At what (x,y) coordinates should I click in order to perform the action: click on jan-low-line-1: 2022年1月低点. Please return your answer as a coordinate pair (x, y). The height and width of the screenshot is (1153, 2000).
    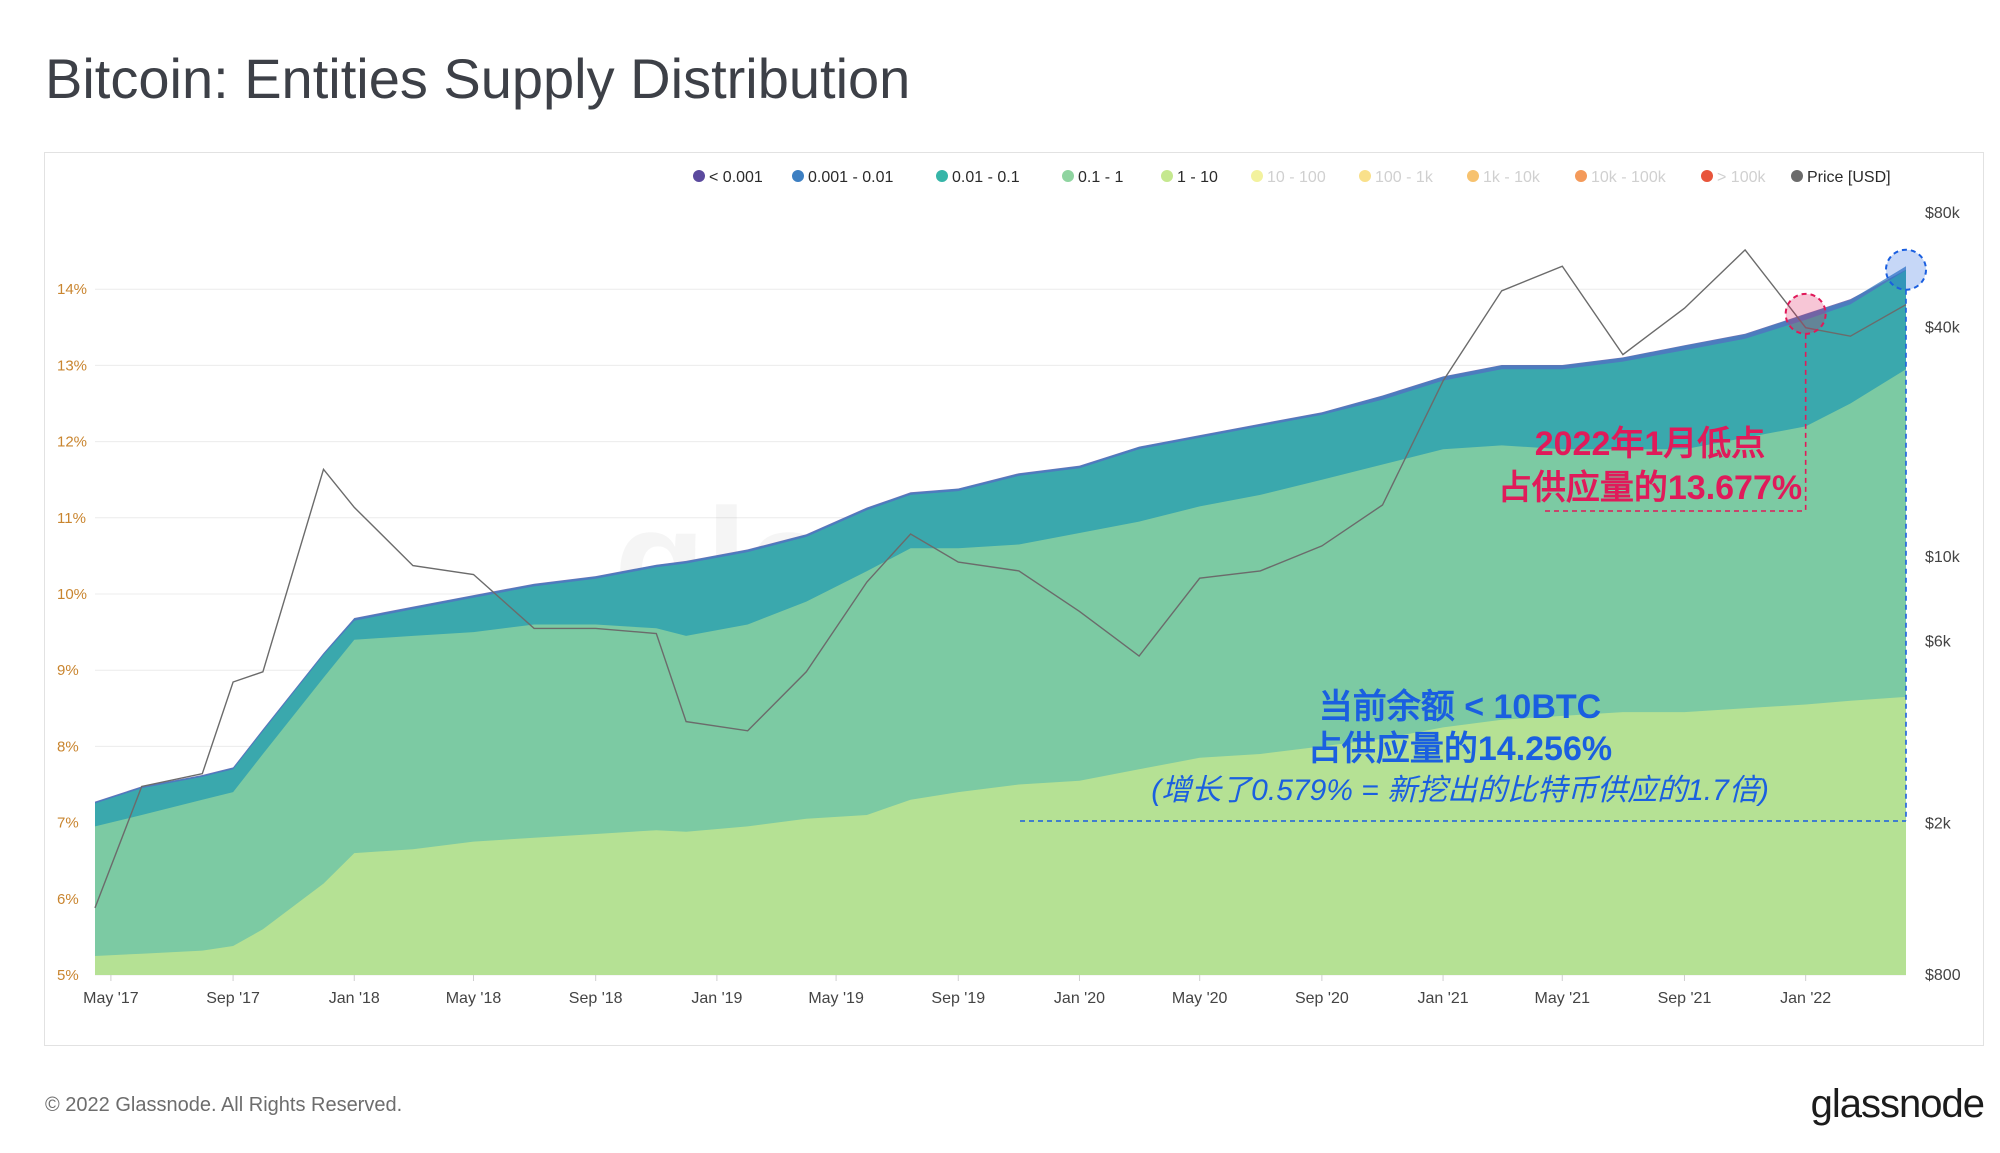
    Looking at the image, I should click on (1650, 444).